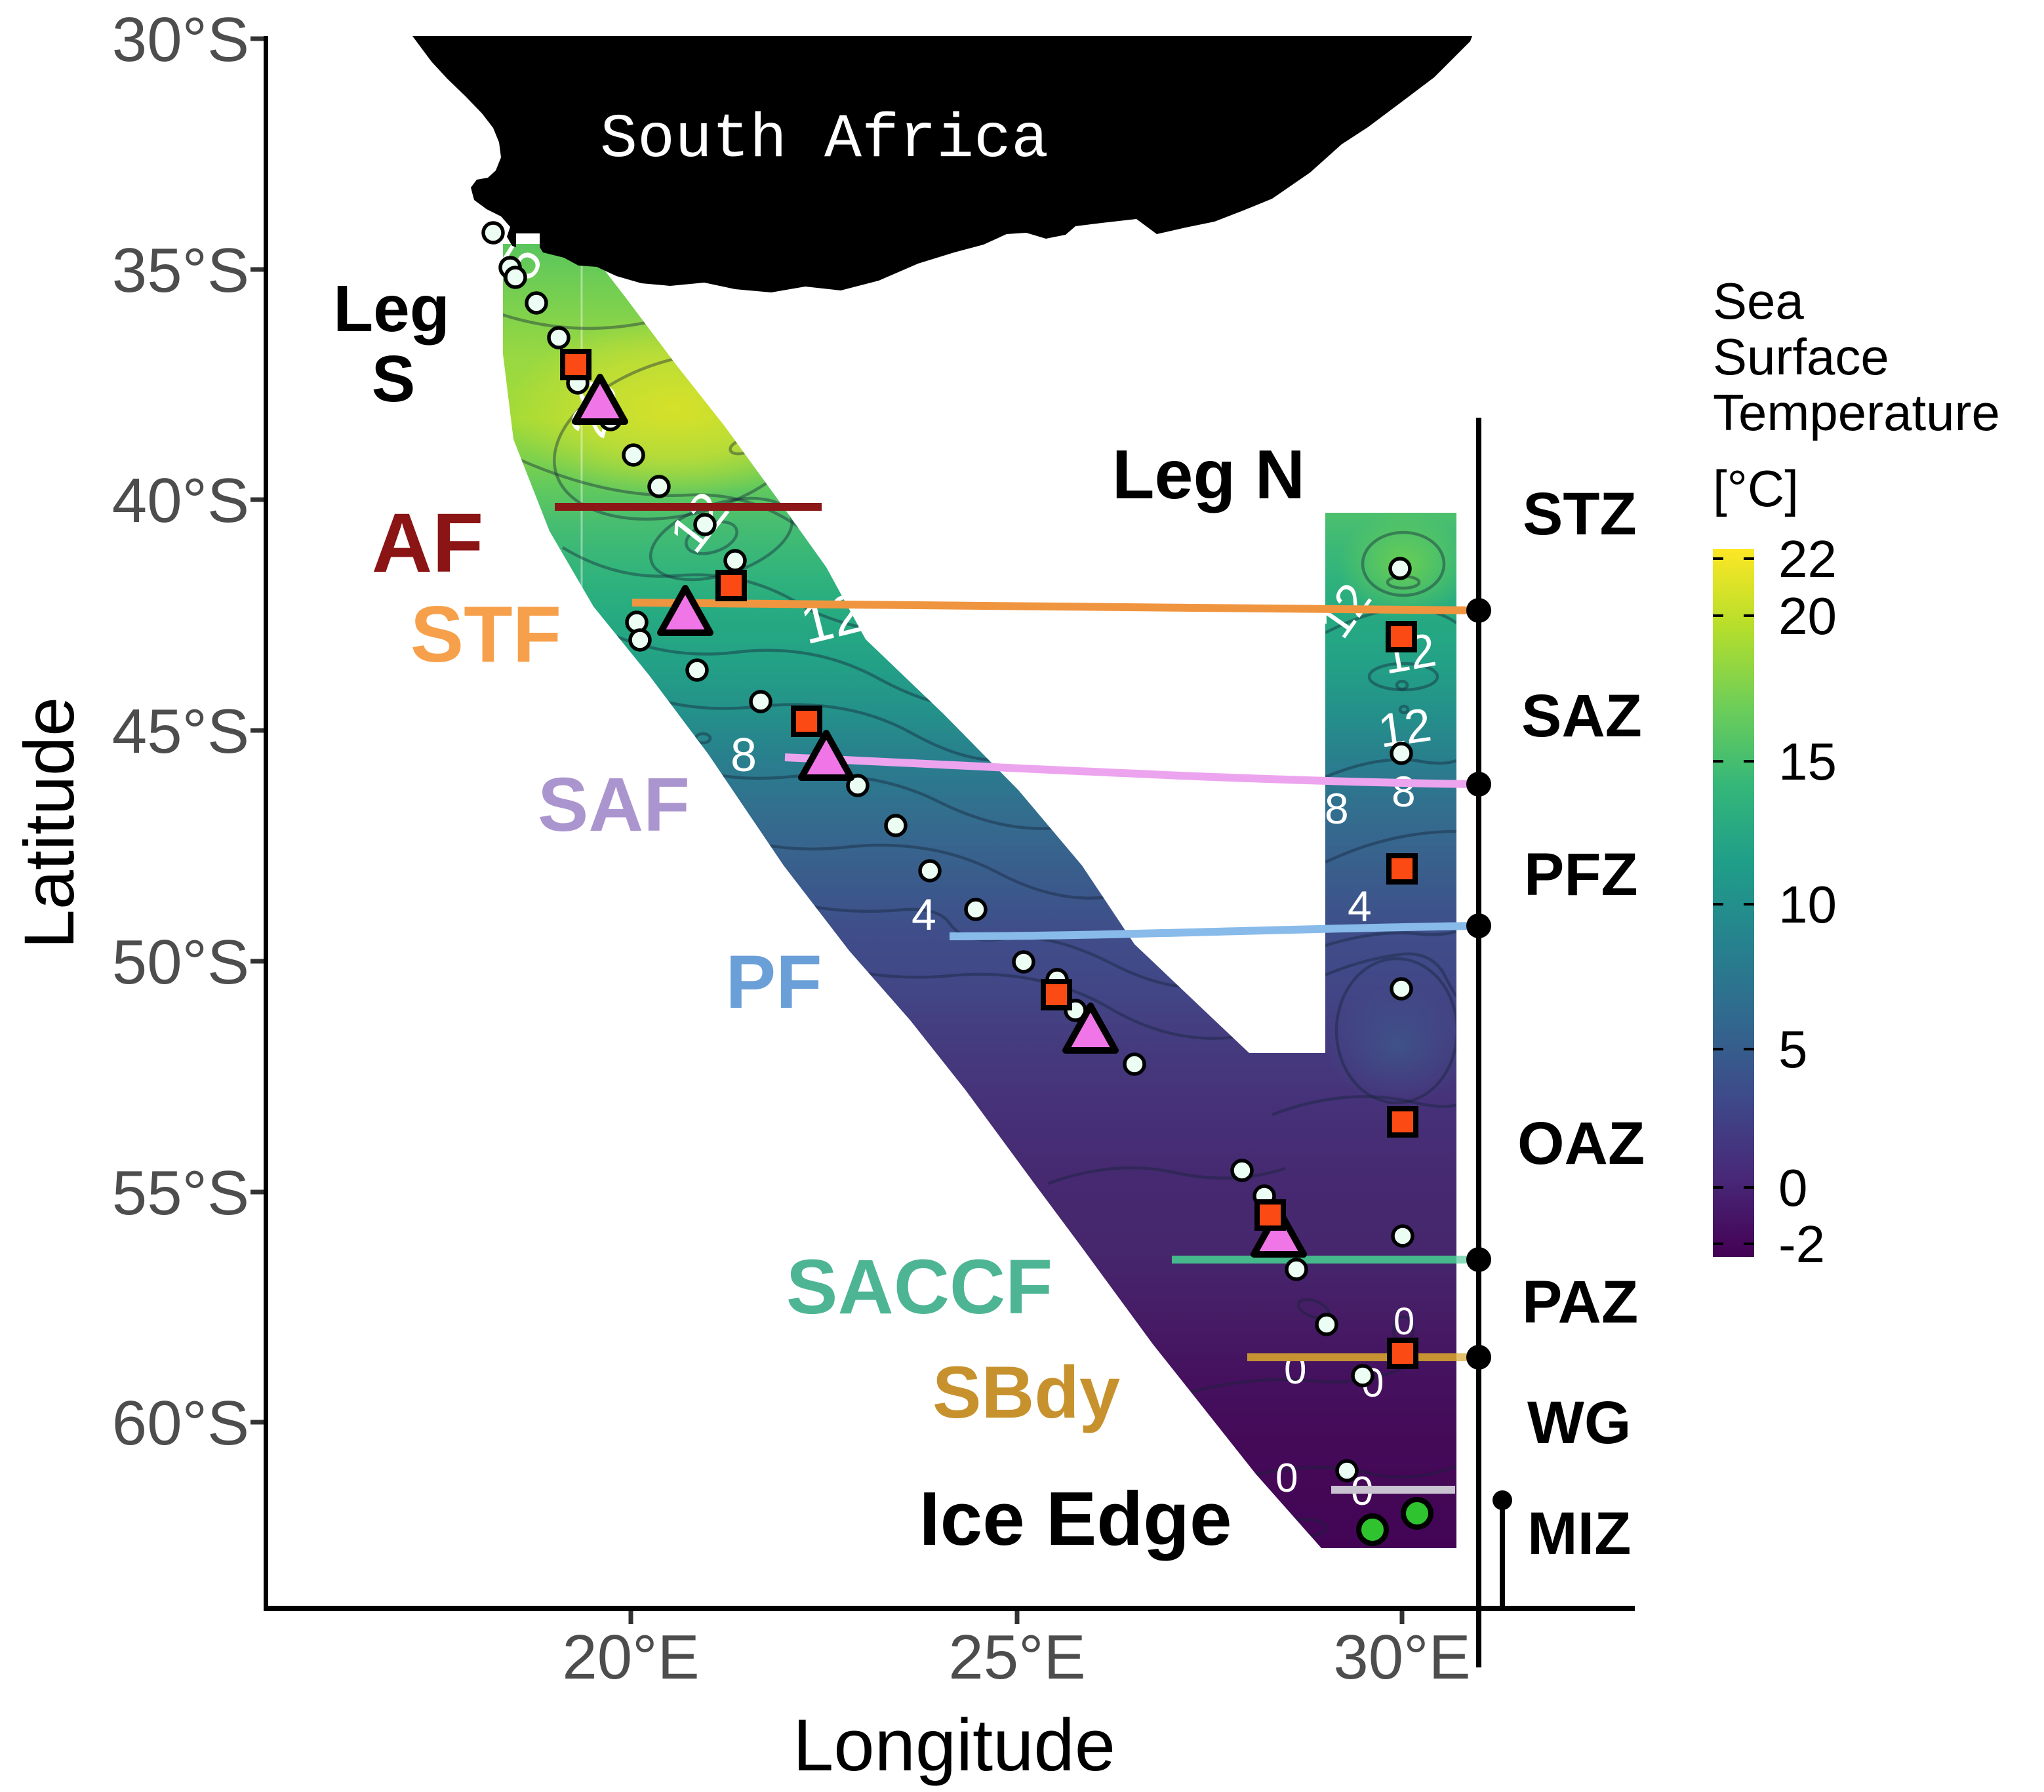 Image resolution: width=2044 pixels, height=1792 pixels. What do you see at coordinates (1579, 1422) in the screenshot?
I see `svg-text: WG` at bounding box center [1579, 1422].